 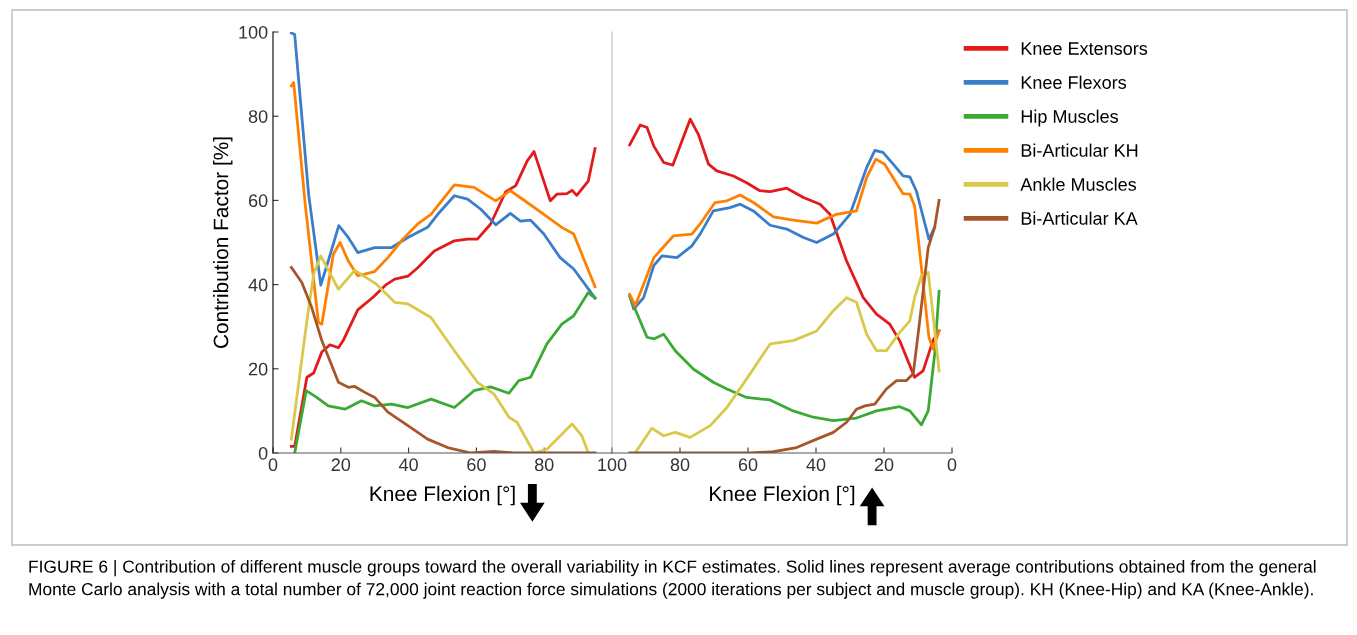 I want to click on legend-label: Bi-Articular KA, so click(x=1079, y=218).